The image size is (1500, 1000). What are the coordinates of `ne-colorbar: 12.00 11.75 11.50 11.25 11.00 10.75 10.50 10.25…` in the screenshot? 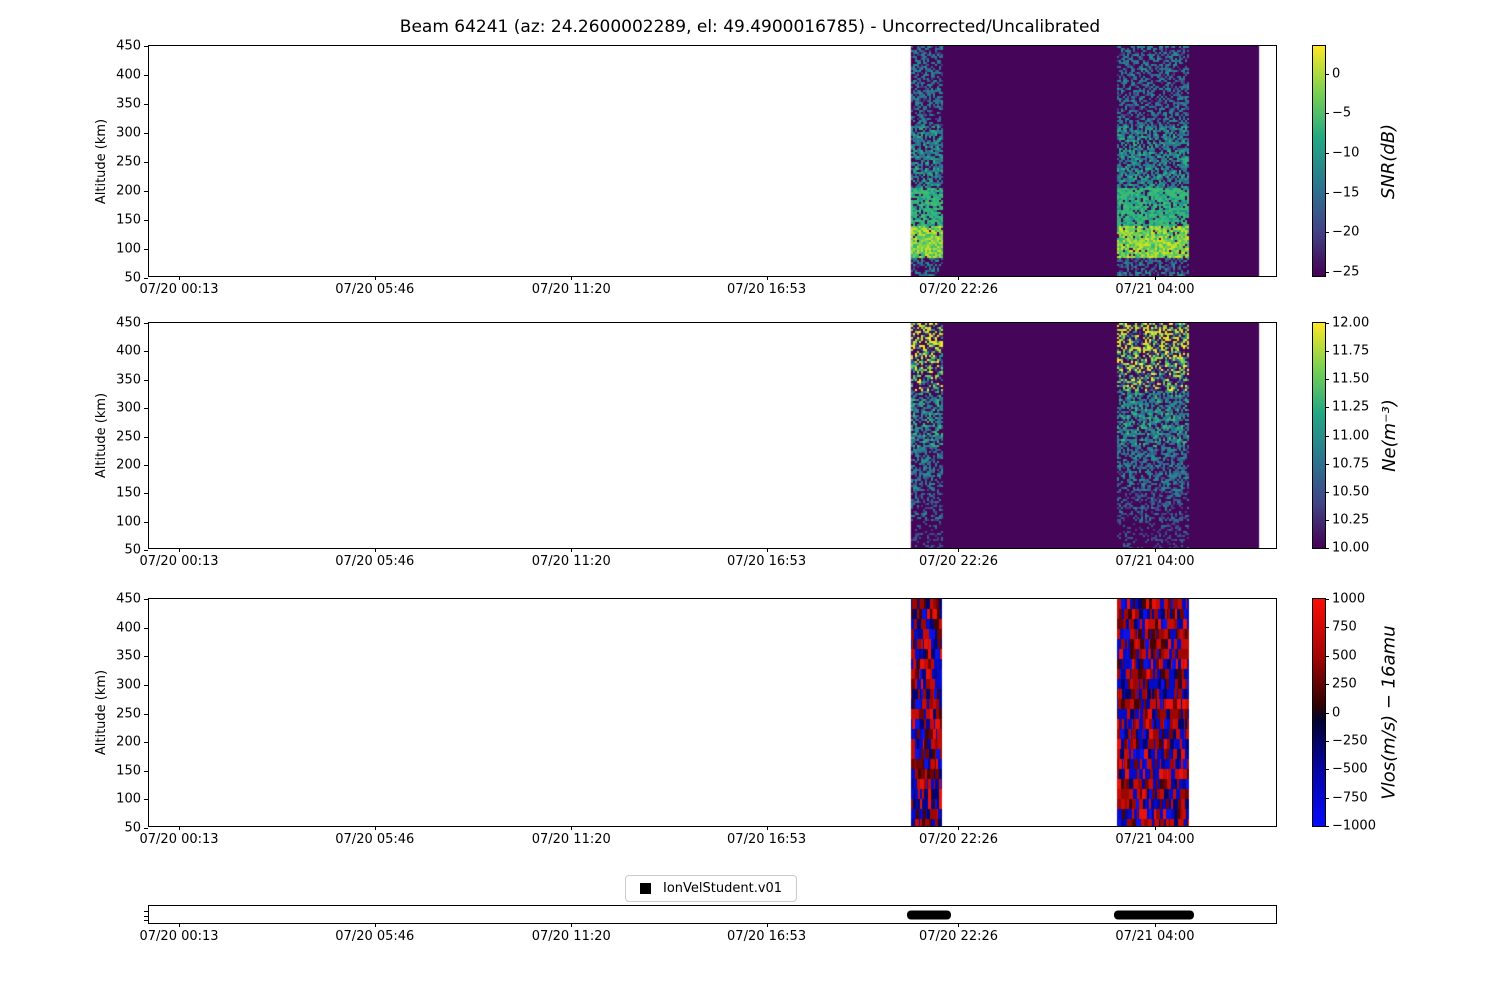 It's located at (1340, 436).